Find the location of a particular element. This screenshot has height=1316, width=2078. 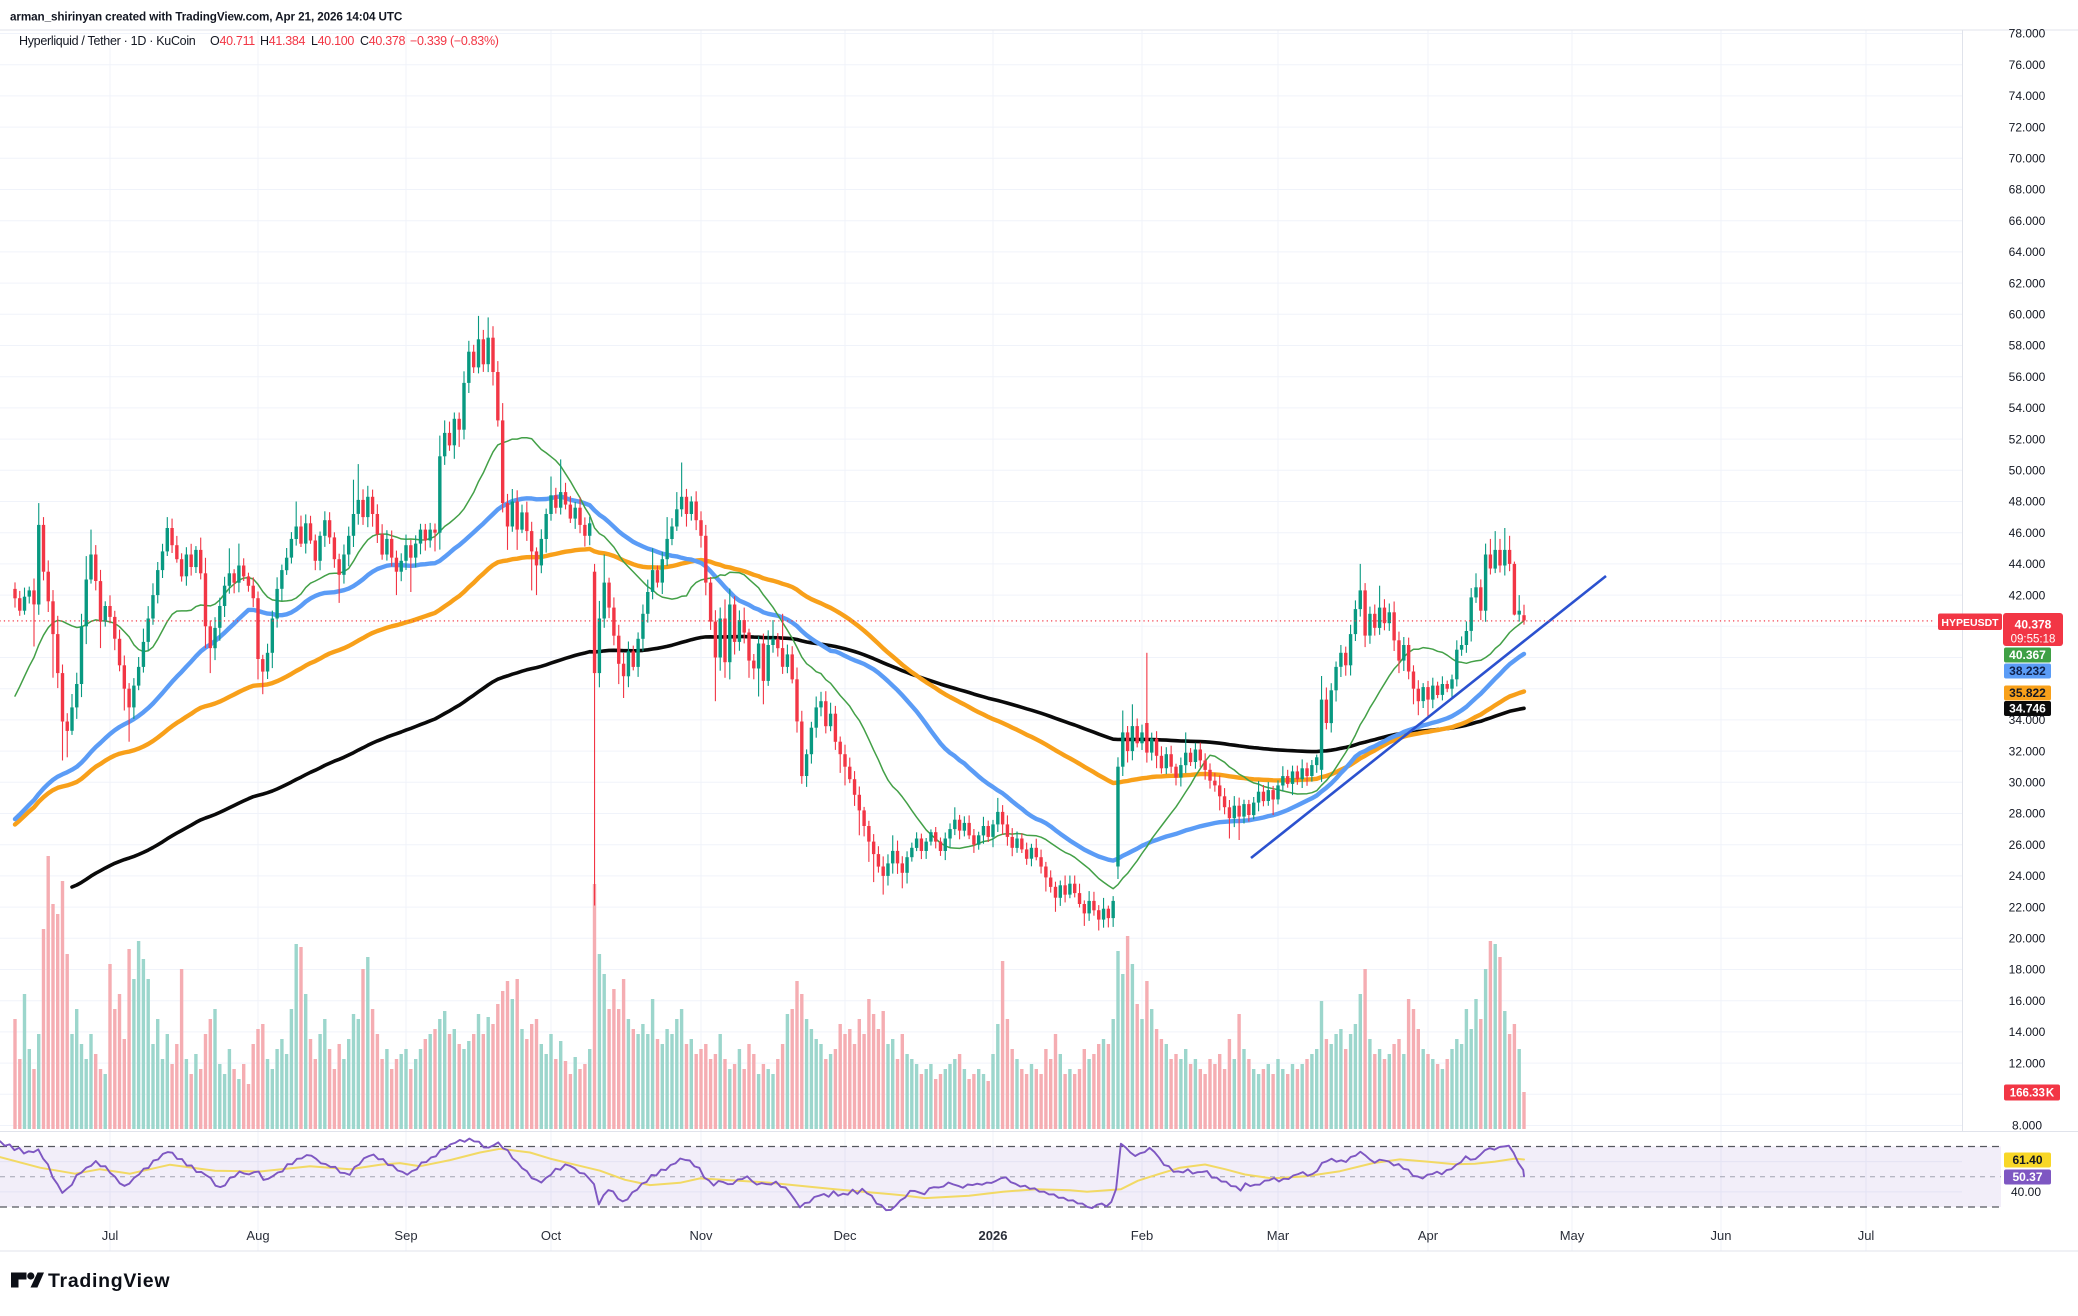

svg-text: 66.000 is located at coordinates (2027, 221).